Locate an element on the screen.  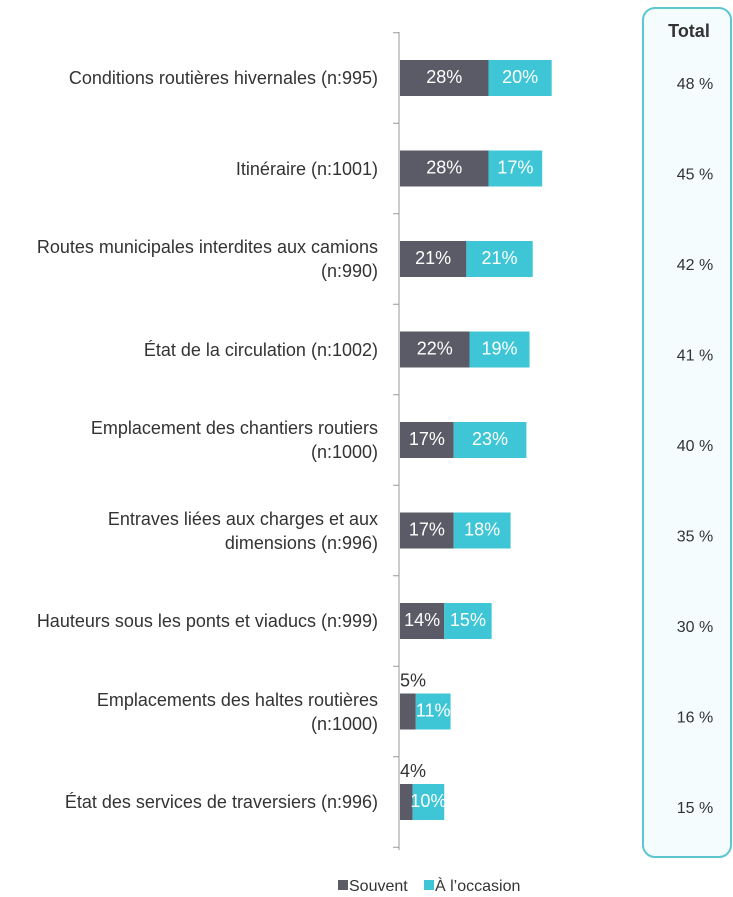
total-value: 45 % is located at coordinates (695, 175).